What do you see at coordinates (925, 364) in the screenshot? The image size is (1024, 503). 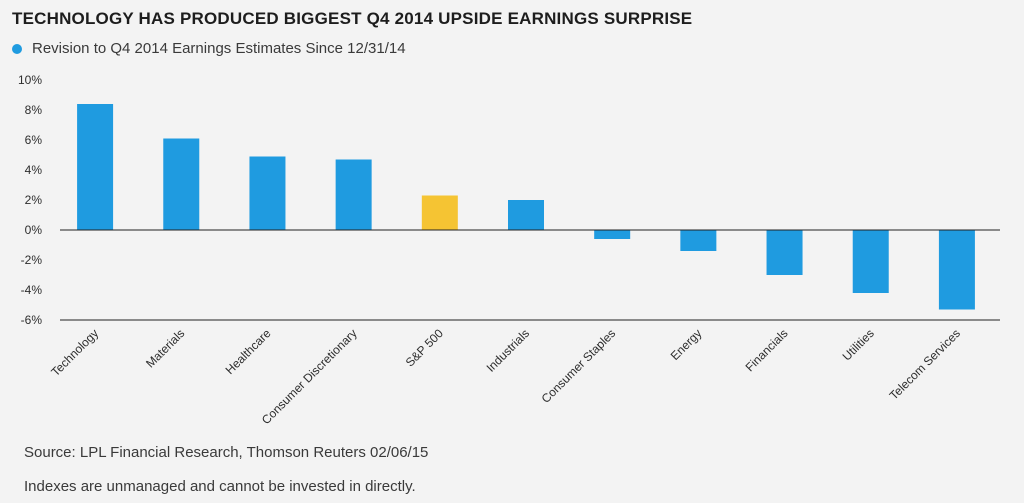 I see `category-label: Telecom Services` at bounding box center [925, 364].